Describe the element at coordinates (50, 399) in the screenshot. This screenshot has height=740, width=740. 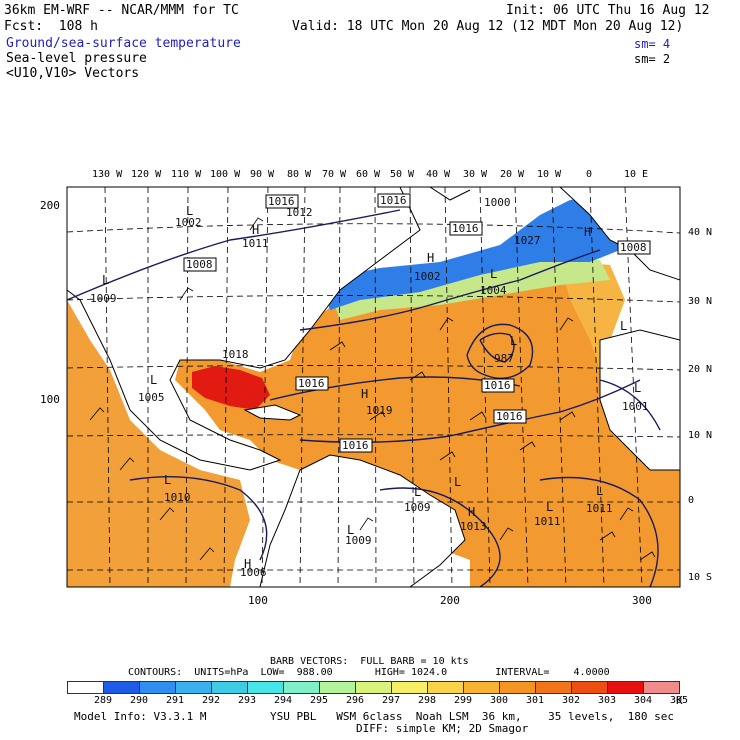
I see `grid-y-label-100: 100` at that location.